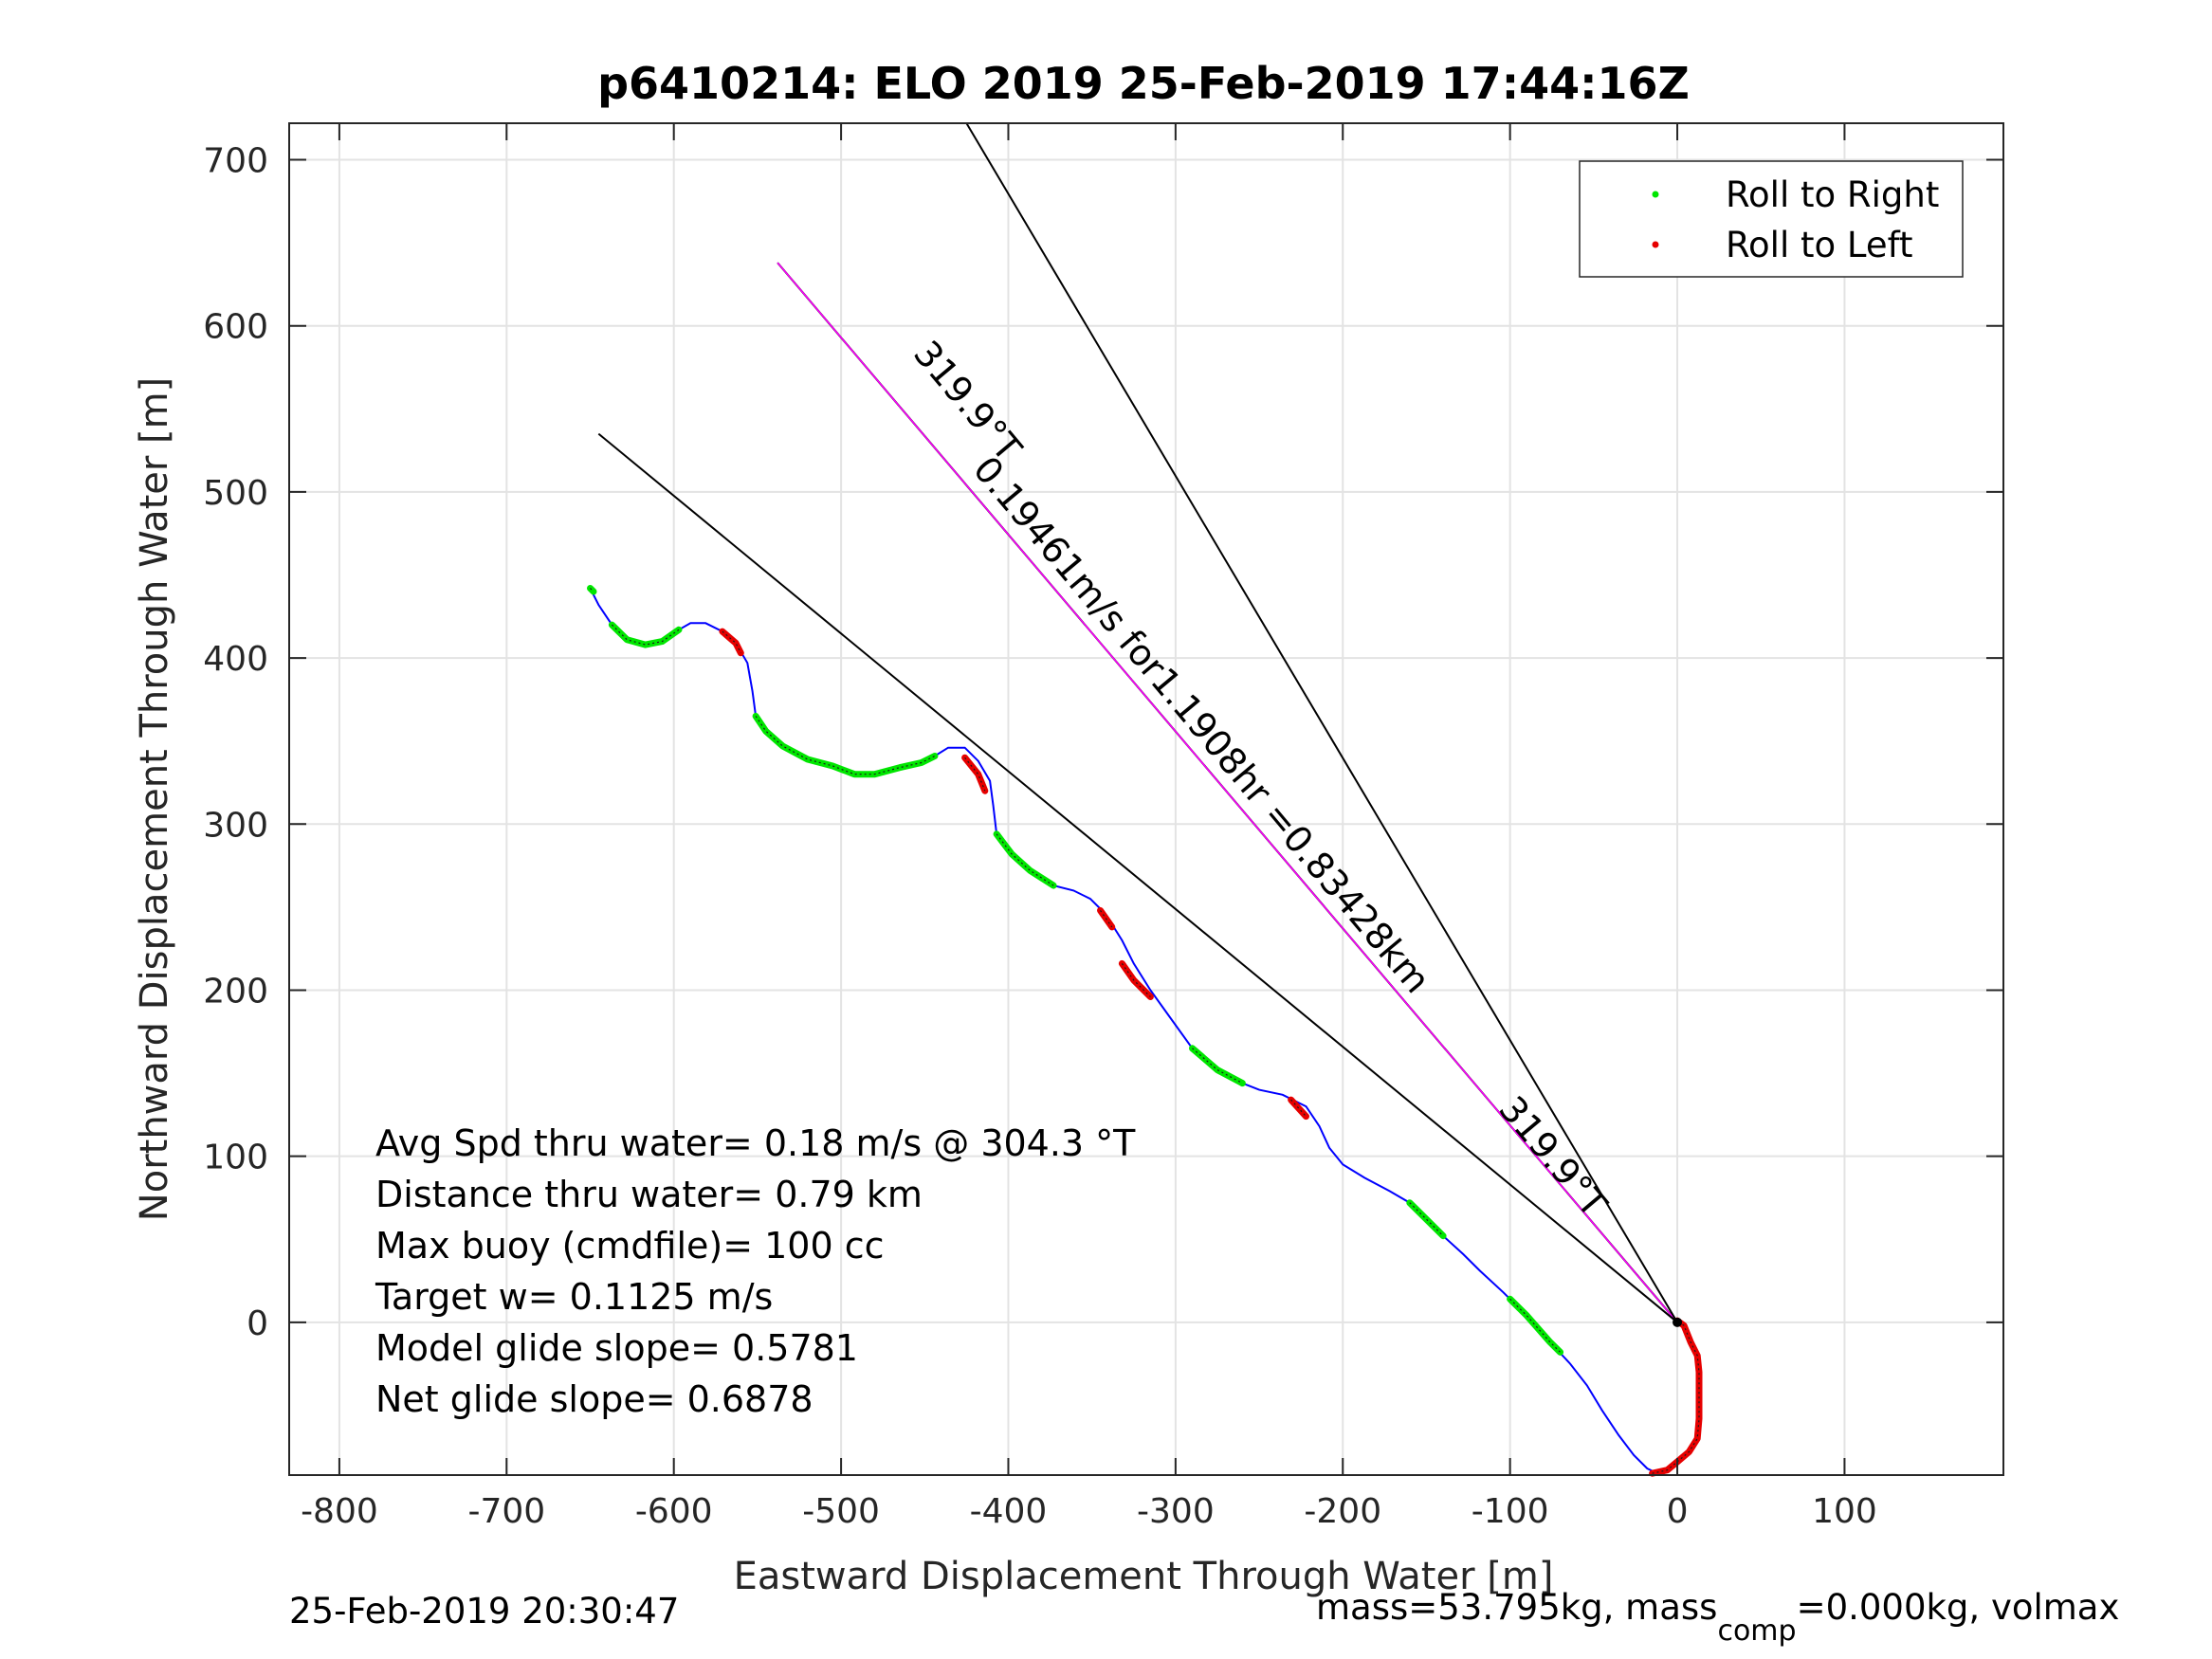 The height and width of the screenshot is (1659, 2212). I want to click on legend-label-roll-left: Roll to Left, so click(1819, 245).